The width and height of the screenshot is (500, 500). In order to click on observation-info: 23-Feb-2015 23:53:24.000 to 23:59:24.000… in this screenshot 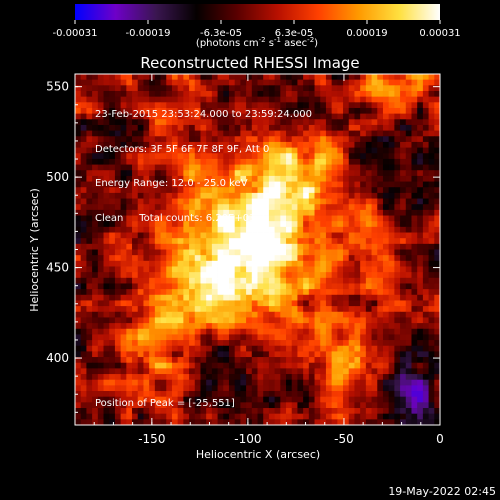, I will do `click(203, 161)`.